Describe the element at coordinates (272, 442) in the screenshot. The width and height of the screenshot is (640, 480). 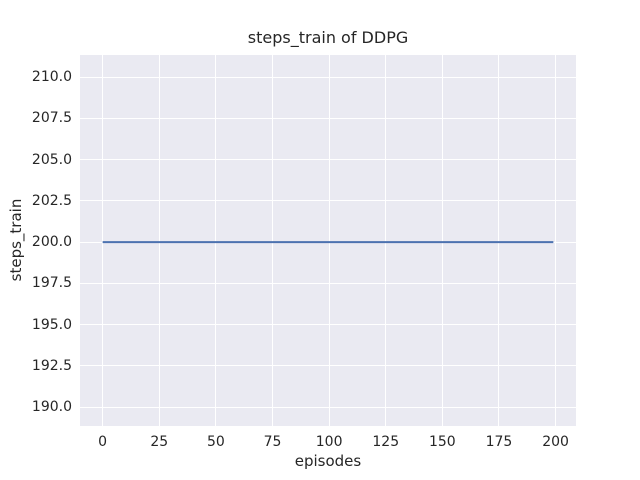
I see `x-tick-label: 75` at that location.